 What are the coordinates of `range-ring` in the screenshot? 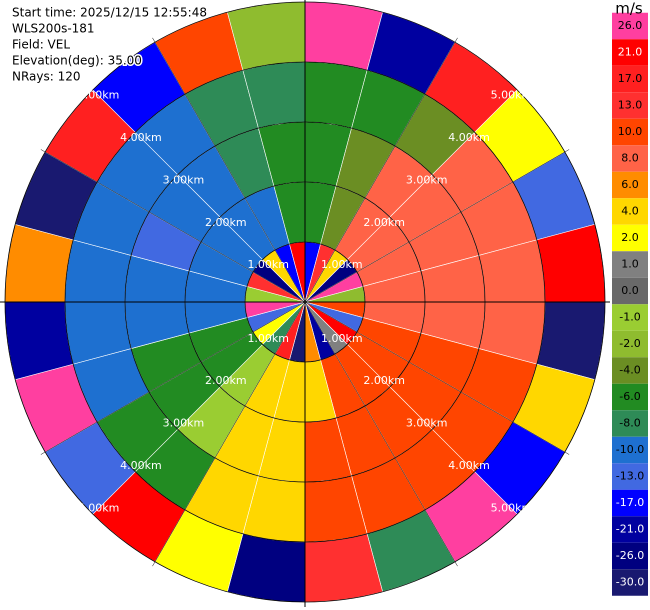 It's located at (305, 302).